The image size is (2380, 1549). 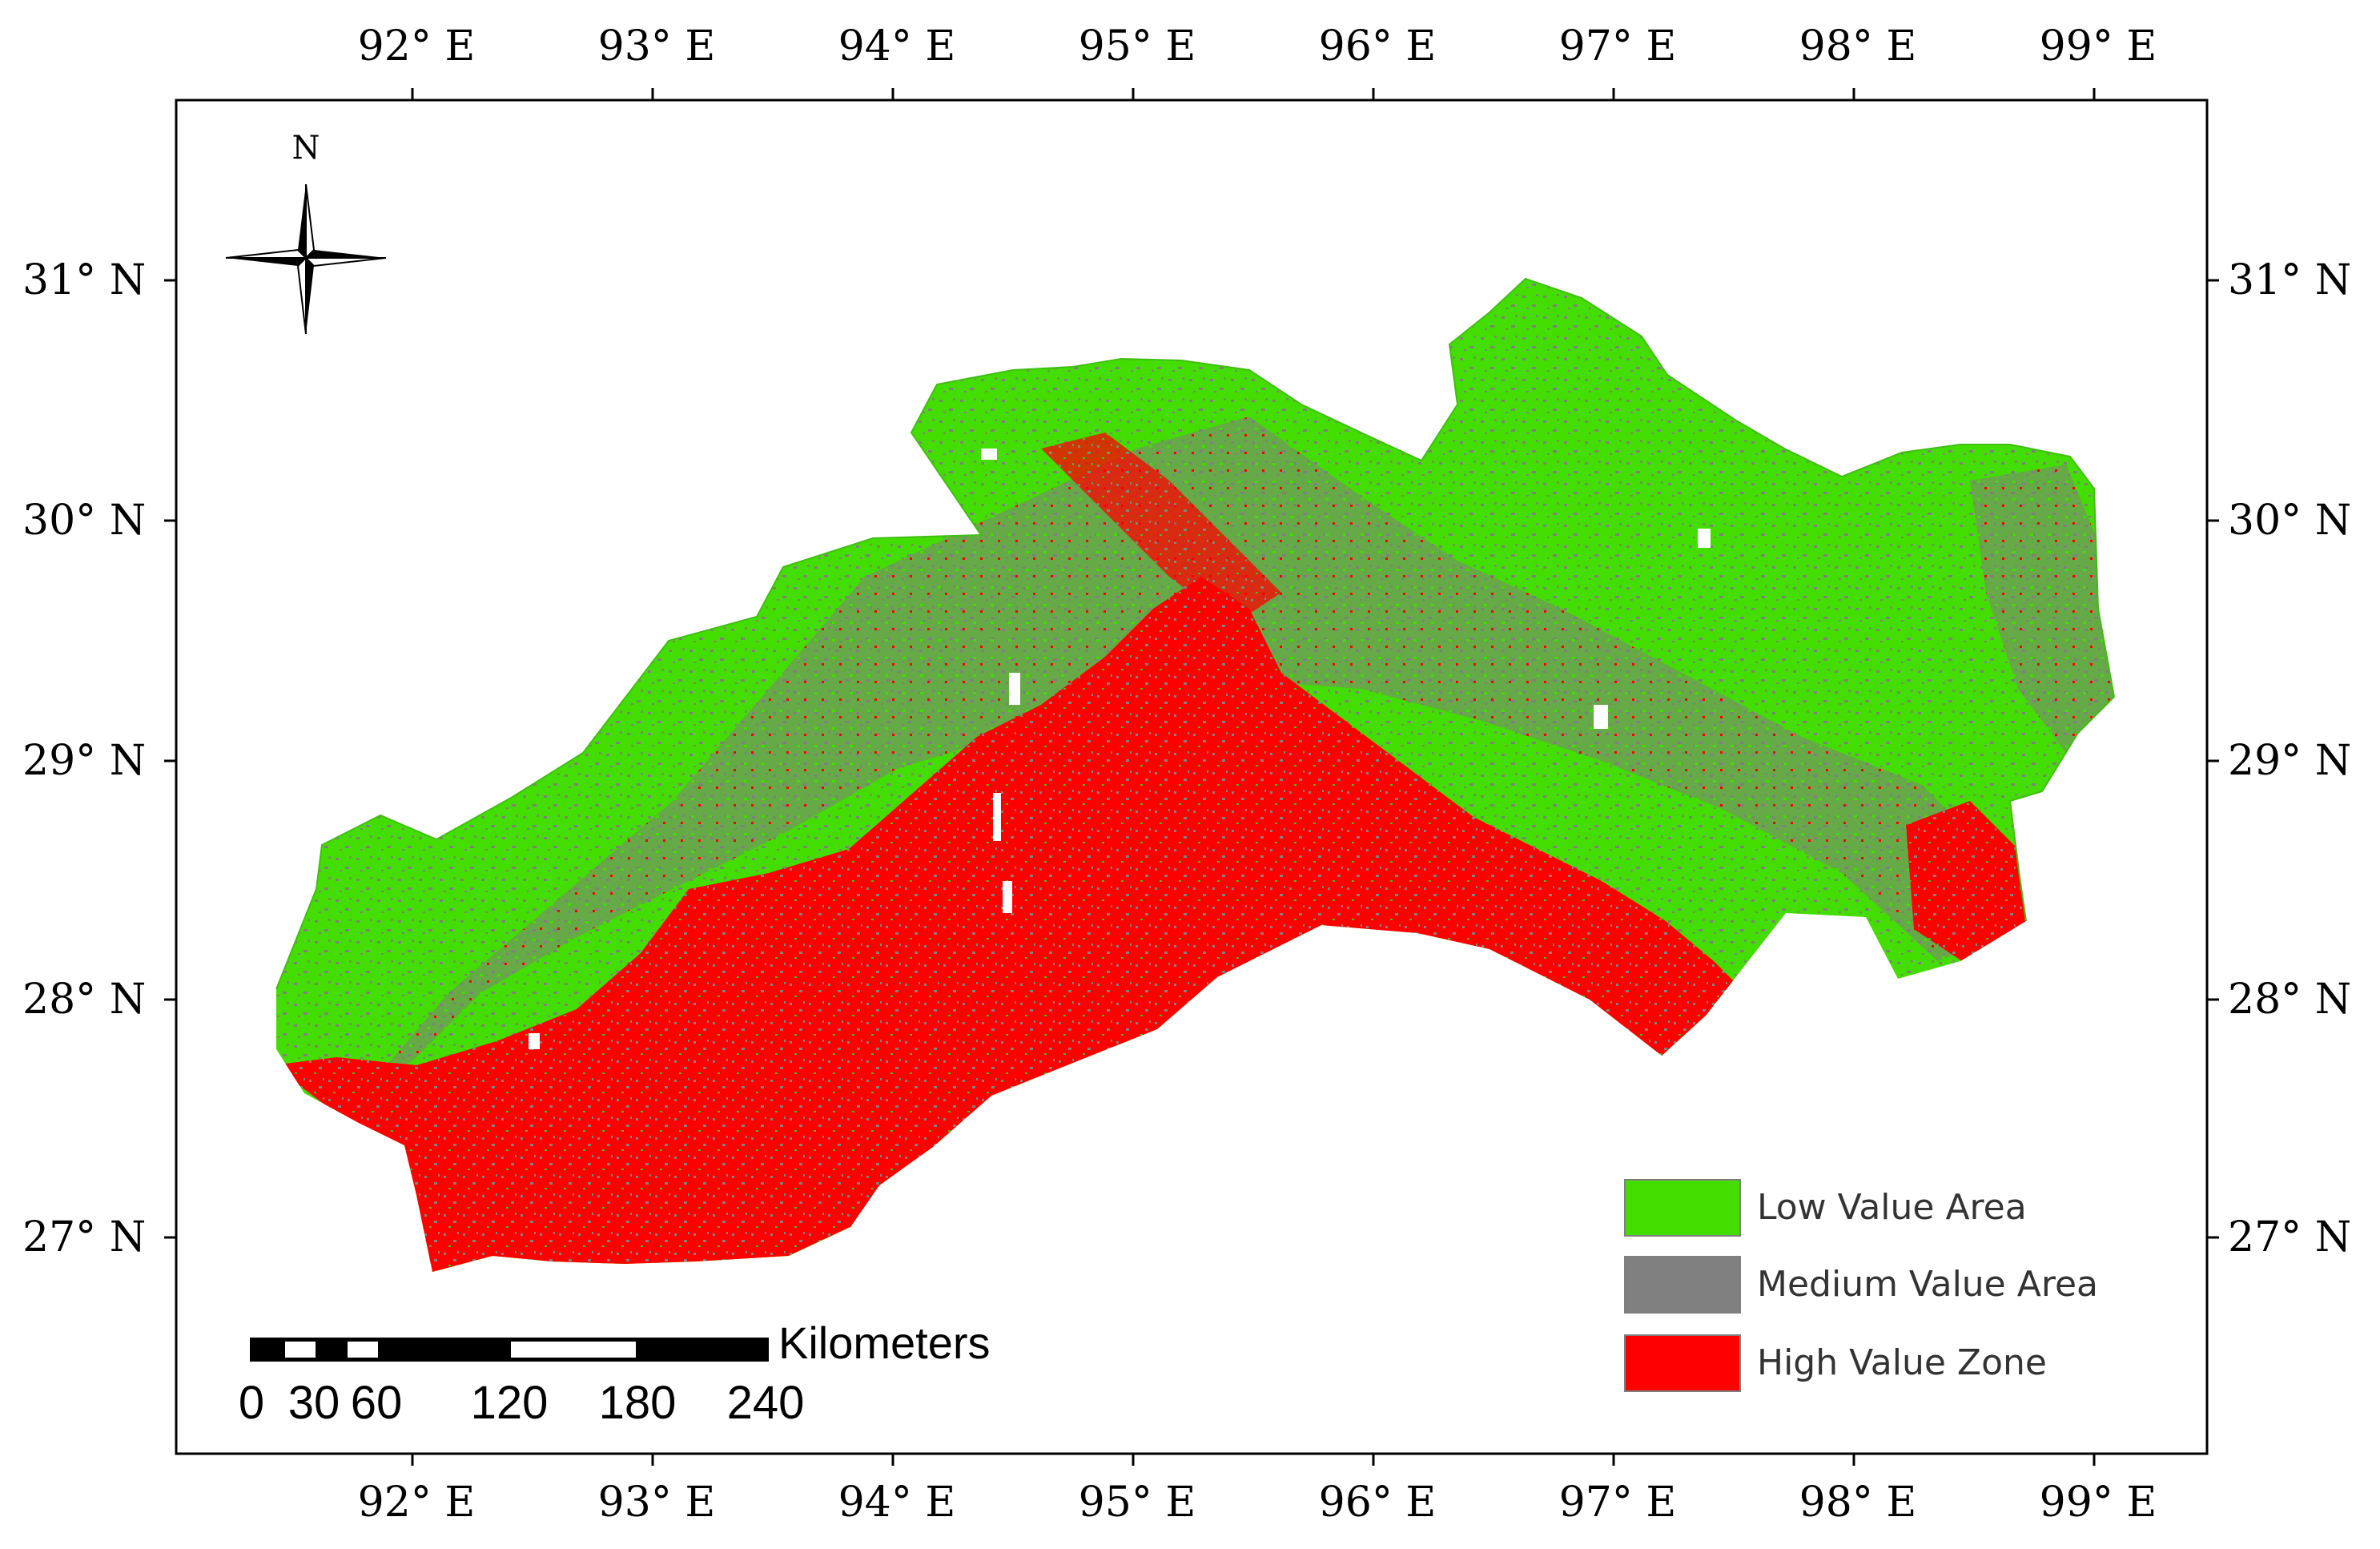 What do you see at coordinates (1902, 1362) in the screenshot?
I see `legend-label-high: High Value Zone` at bounding box center [1902, 1362].